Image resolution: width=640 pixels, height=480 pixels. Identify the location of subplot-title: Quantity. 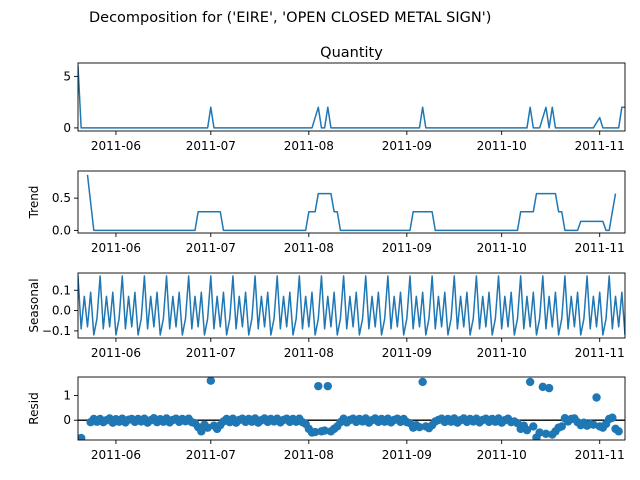
(351, 53).